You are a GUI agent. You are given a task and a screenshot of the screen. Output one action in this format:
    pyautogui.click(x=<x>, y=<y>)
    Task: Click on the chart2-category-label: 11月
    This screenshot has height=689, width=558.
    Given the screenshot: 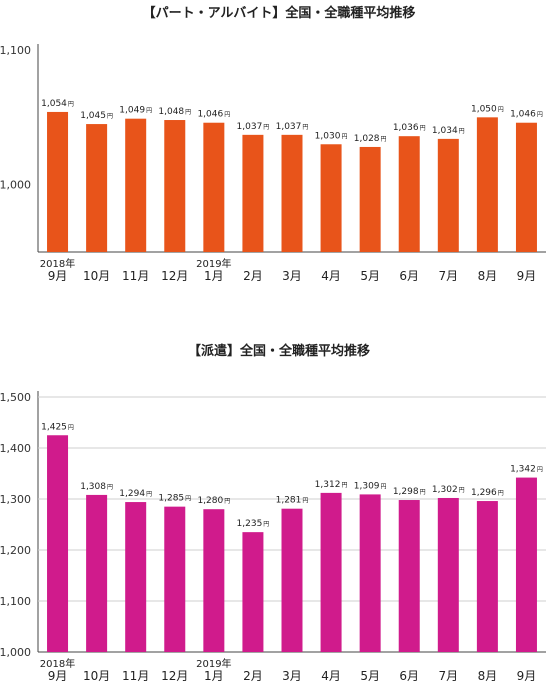 What is the action you would take?
    pyautogui.click(x=135, y=676)
    